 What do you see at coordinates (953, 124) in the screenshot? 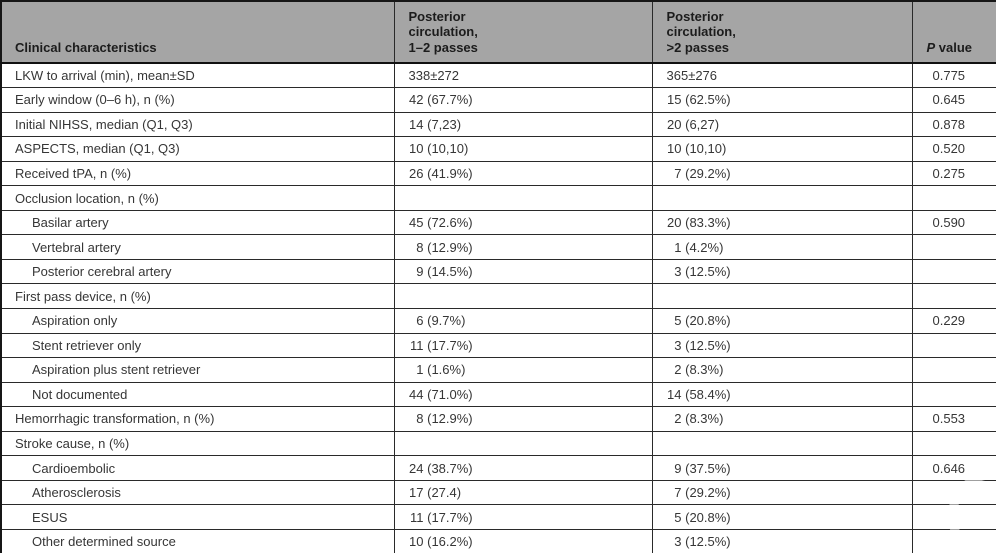
I see `cell-p-value: 0.878` at bounding box center [953, 124].